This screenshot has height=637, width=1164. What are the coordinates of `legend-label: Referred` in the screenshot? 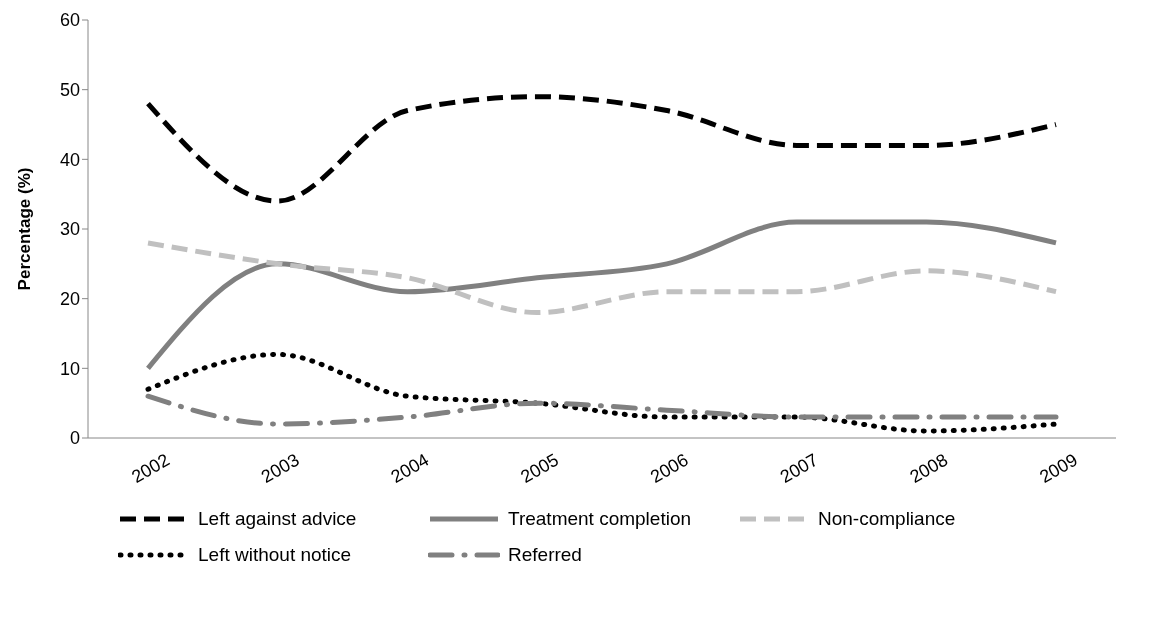 It's located at (545, 555).